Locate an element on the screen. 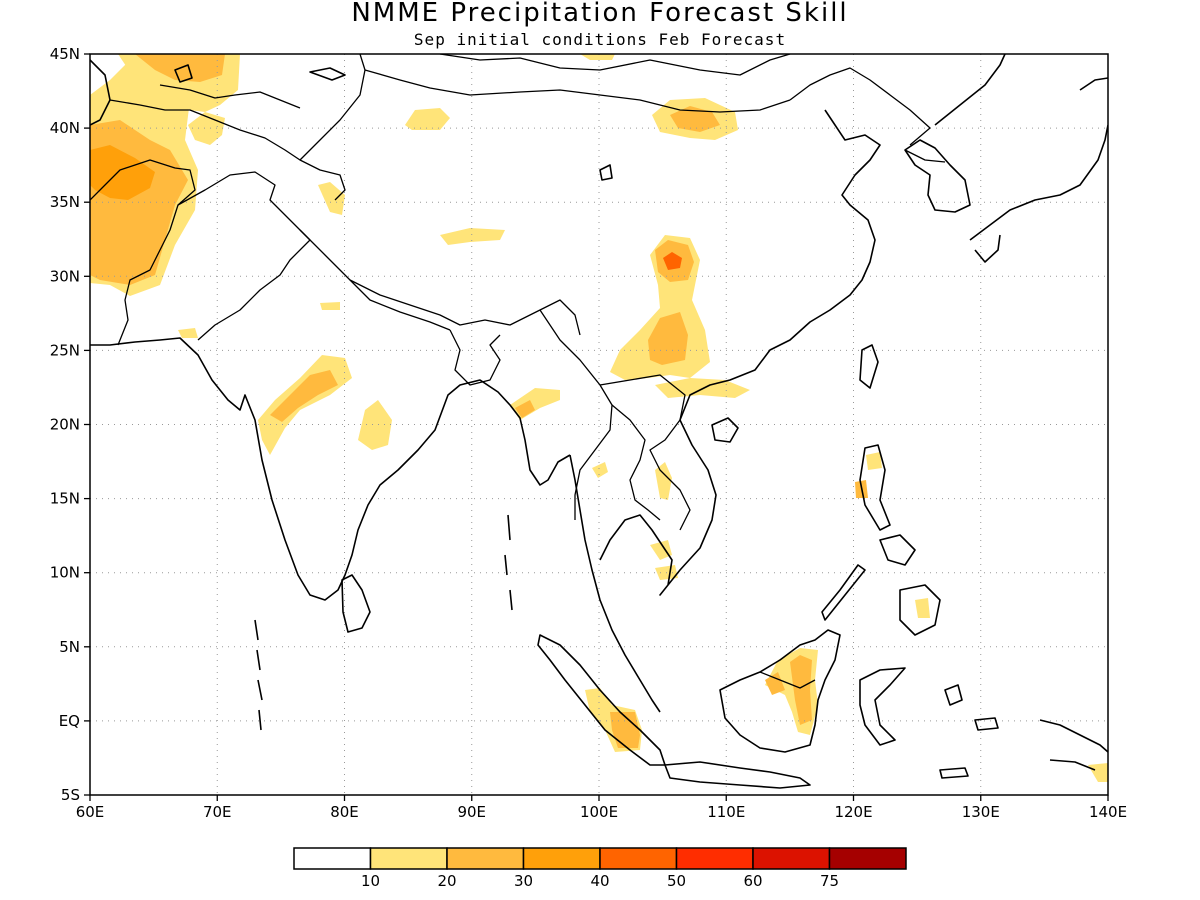 The image size is (1200, 900). lat-tick-label: 10N is located at coordinates (65, 573).